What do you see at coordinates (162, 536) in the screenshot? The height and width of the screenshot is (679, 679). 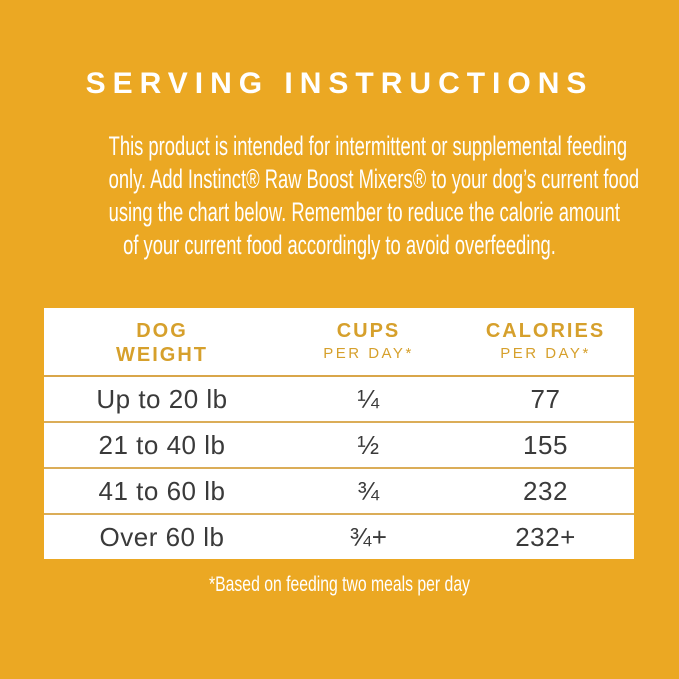 I see `cell-dog-weight: Over 60 lb` at bounding box center [162, 536].